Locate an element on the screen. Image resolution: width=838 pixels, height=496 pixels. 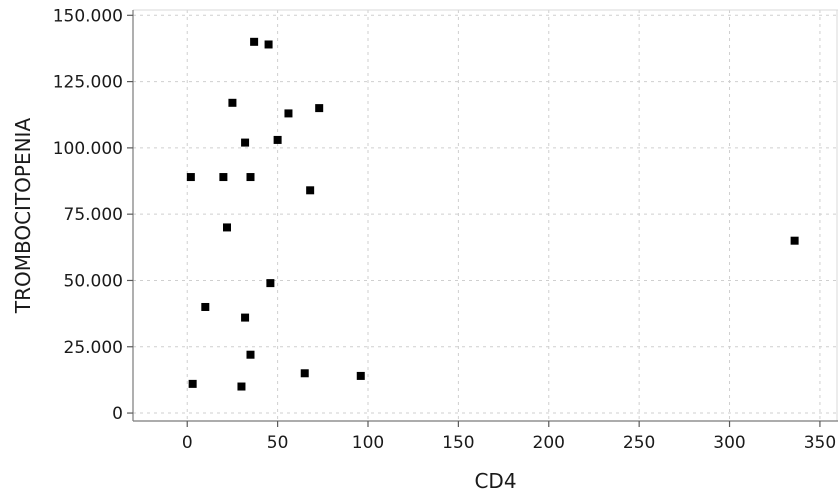
y-tick-label-6: 150.000 is located at coordinates (88, 16).